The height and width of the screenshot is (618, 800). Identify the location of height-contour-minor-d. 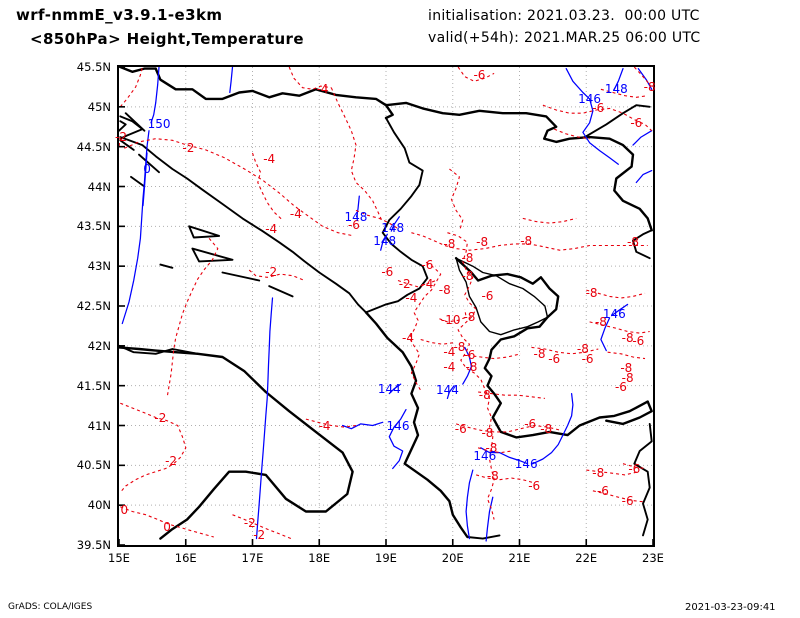
(645, 78).